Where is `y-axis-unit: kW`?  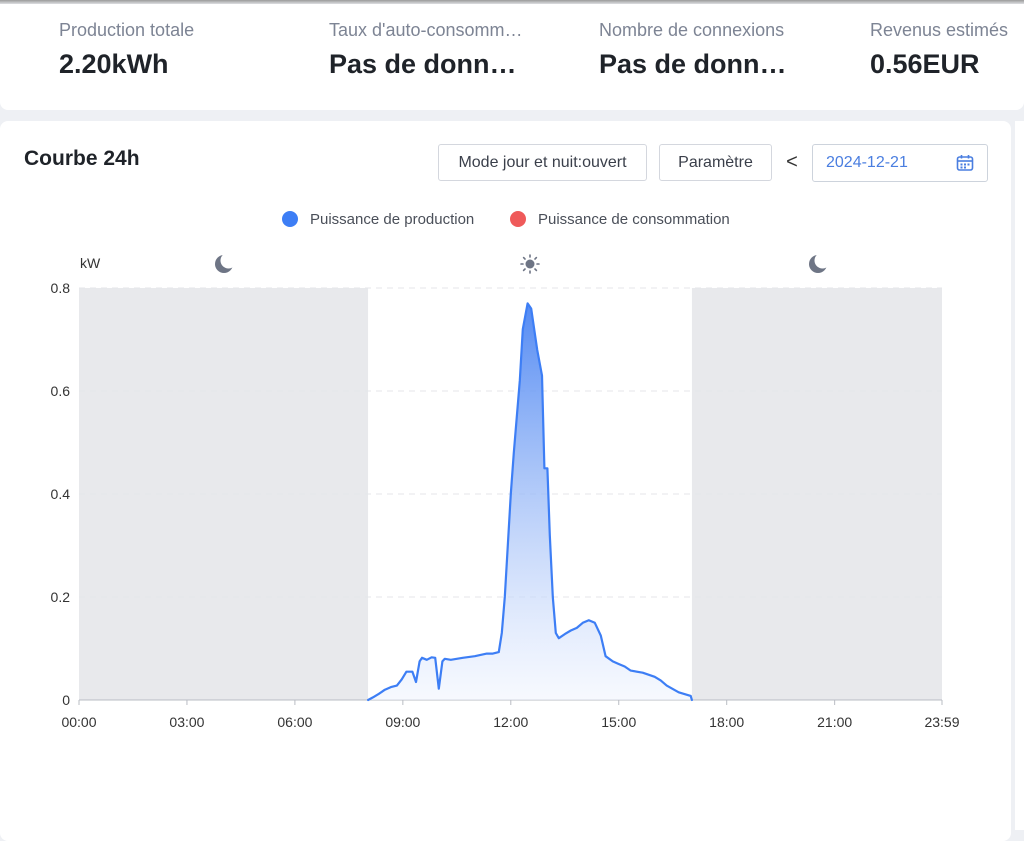
y-axis-unit: kW is located at coordinates (90, 263).